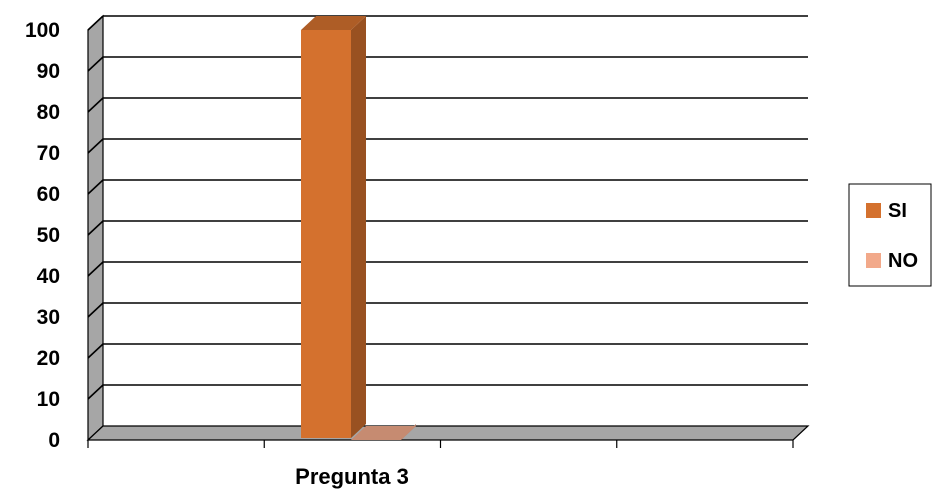 This screenshot has width=932, height=492. Describe the element at coordinates (352, 476) in the screenshot. I see `x-category-label: Pregunta 3` at that location.